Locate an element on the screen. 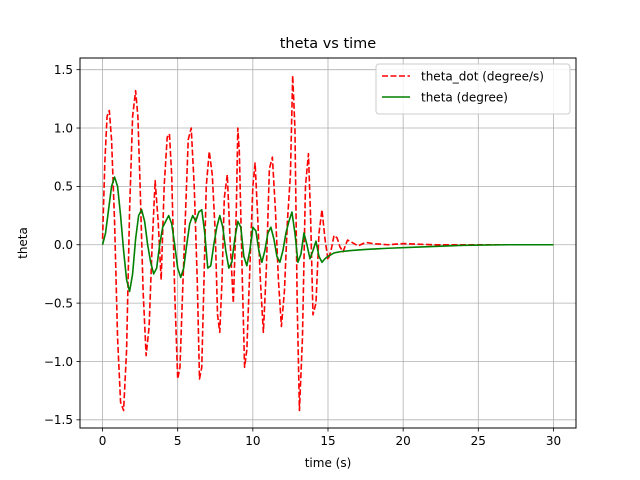 The width and height of the screenshot is (640, 480). x-axis-label: time (s) is located at coordinates (328, 463).